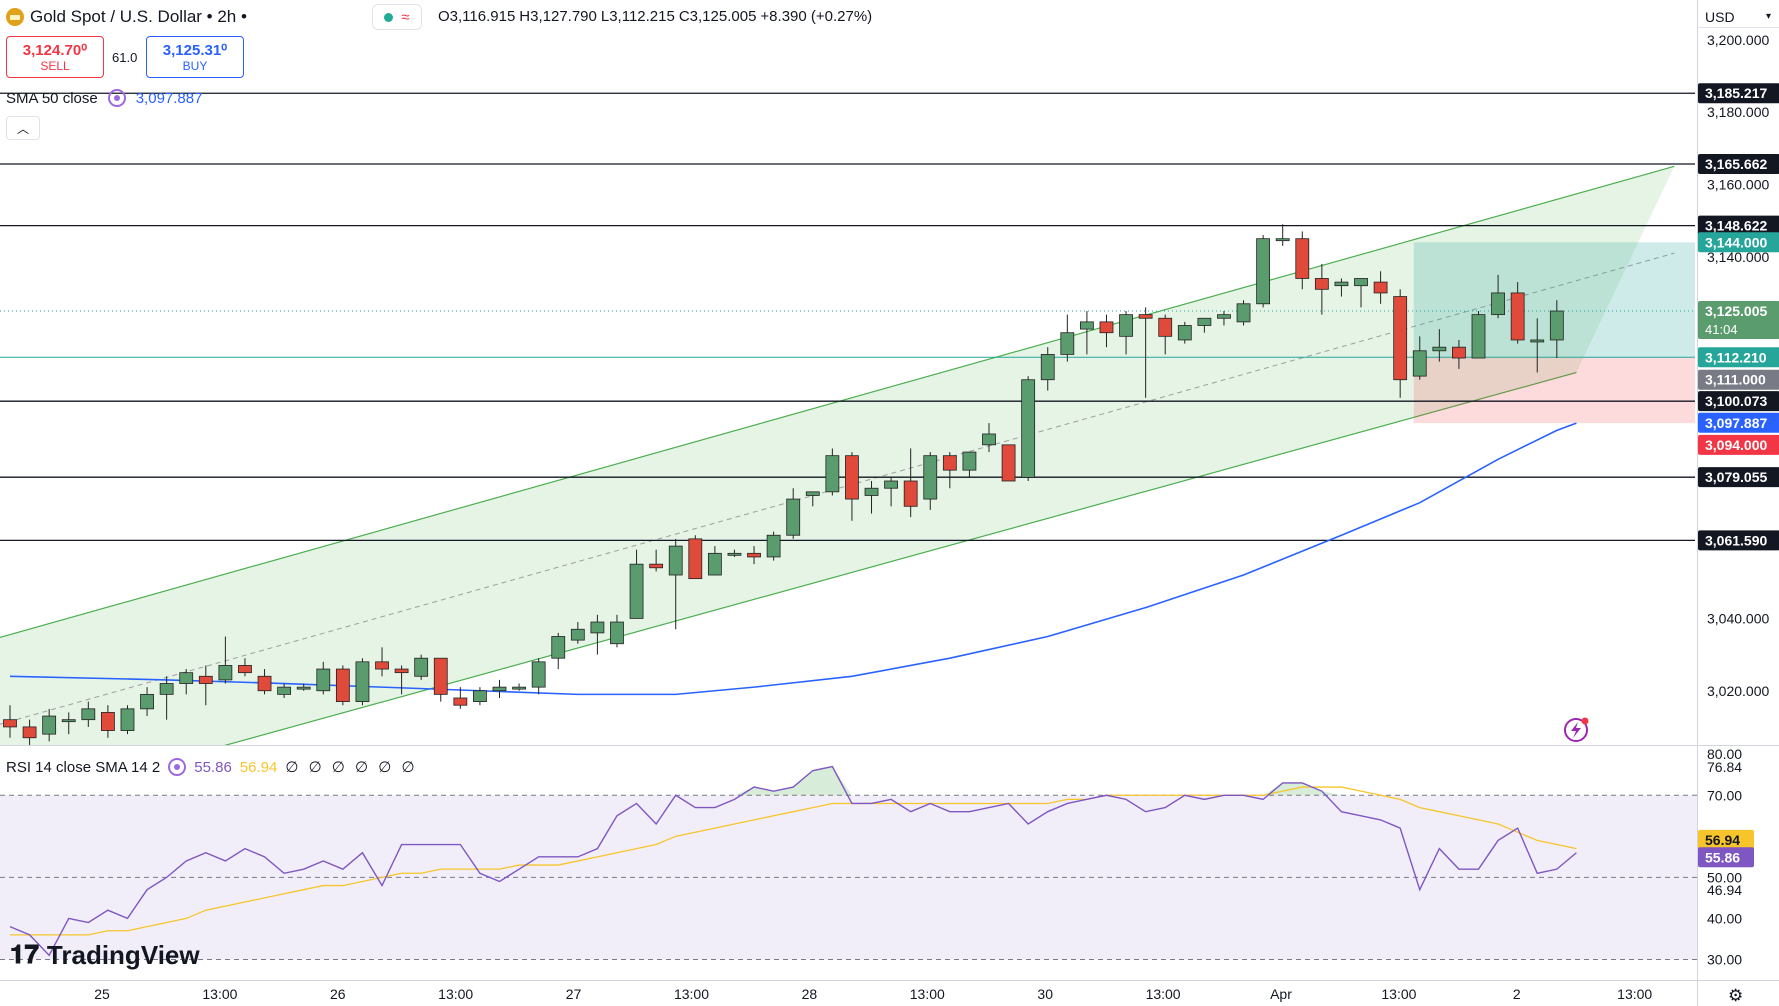 The width and height of the screenshot is (1779, 1006). What do you see at coordinates (1576, 730) in the screenshot?
I see `flash-circle` at bounding box center [1576, 730].